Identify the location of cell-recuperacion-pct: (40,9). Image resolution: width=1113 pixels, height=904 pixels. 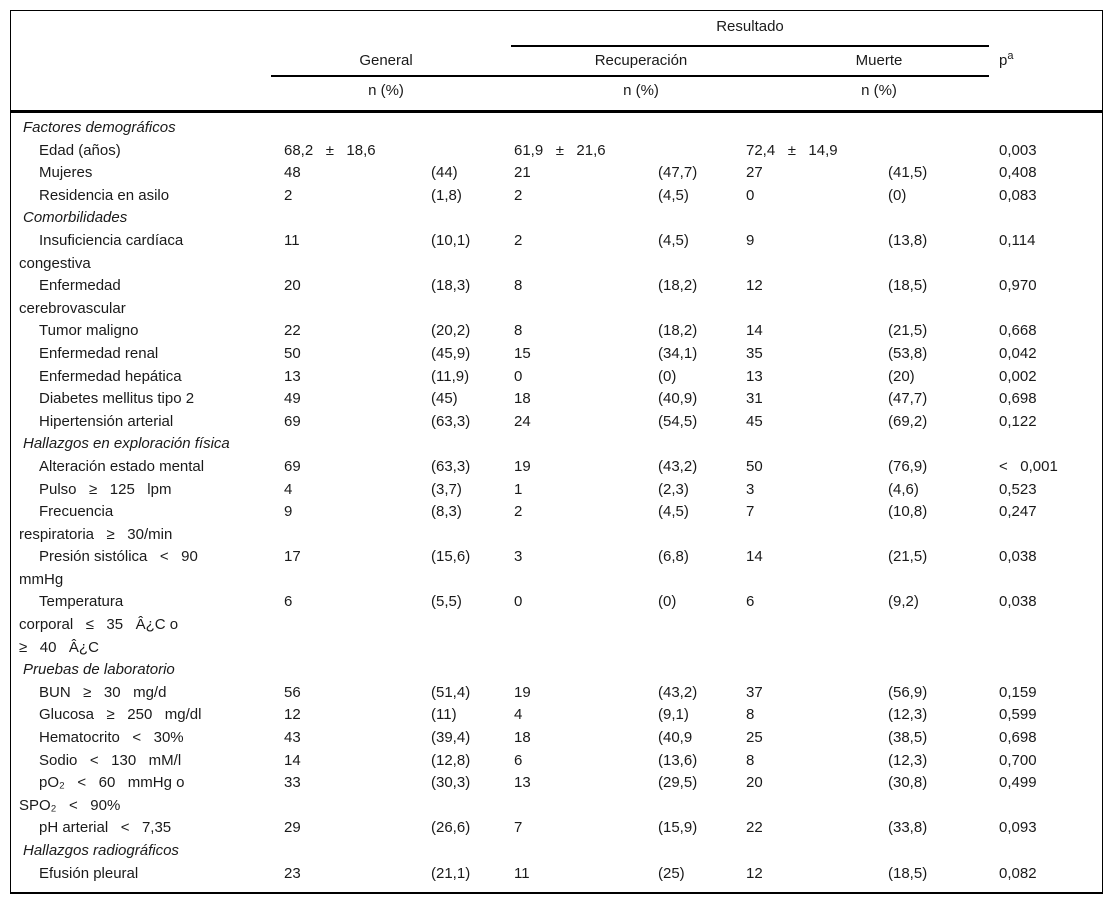
(678, 399).